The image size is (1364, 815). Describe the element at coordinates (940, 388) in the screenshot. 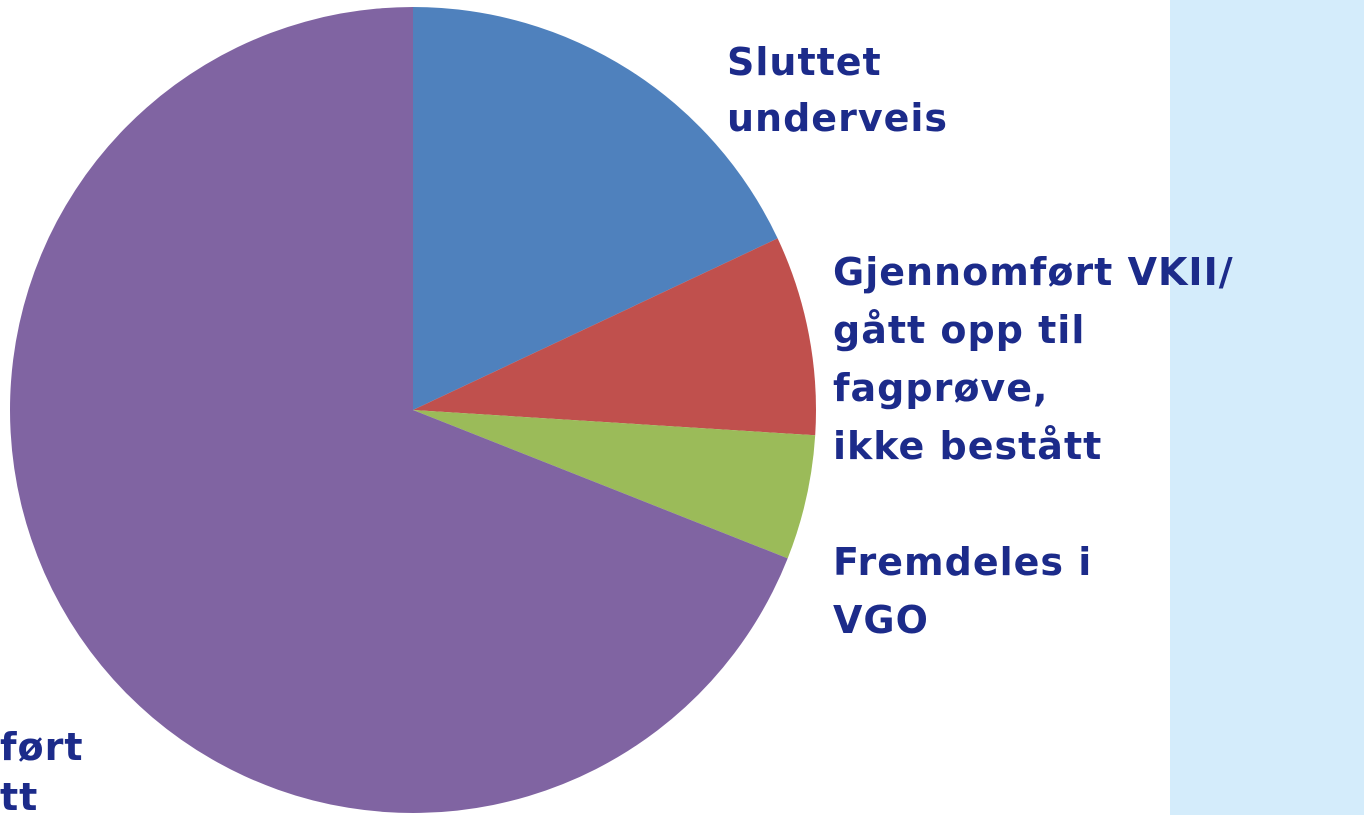

I see `slice-label: fagprøve,` at that location.